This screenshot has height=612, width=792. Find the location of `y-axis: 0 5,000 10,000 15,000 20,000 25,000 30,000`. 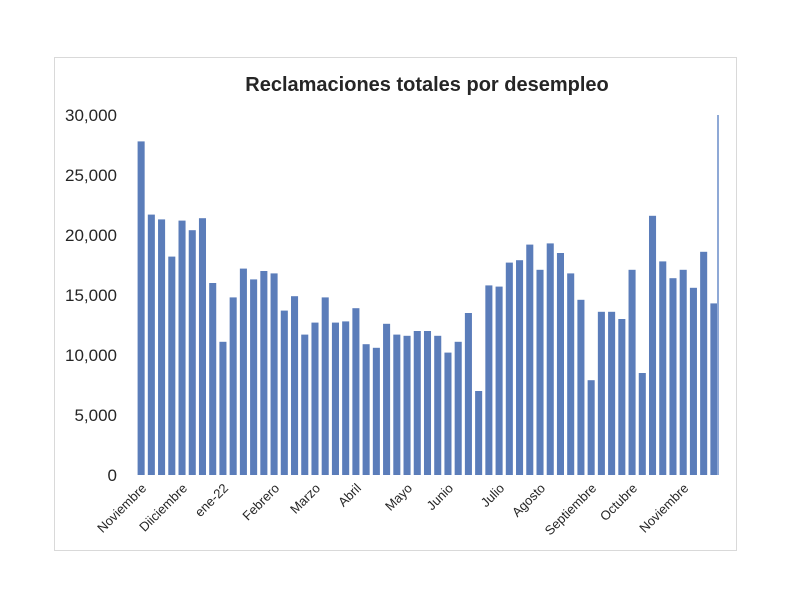

y-axis: 0 5,000 10,000 15,000 20,000 25,000 30,000 is located at coordinates (91, 295).